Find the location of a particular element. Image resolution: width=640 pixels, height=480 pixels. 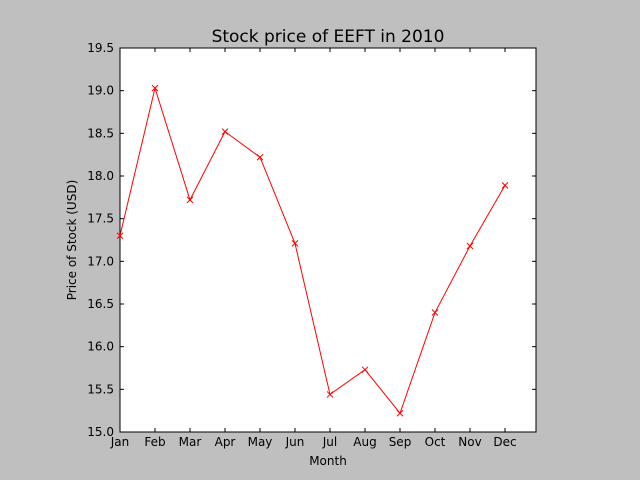

y-tick-label: 16.5 is located at coordinates (100, 304).